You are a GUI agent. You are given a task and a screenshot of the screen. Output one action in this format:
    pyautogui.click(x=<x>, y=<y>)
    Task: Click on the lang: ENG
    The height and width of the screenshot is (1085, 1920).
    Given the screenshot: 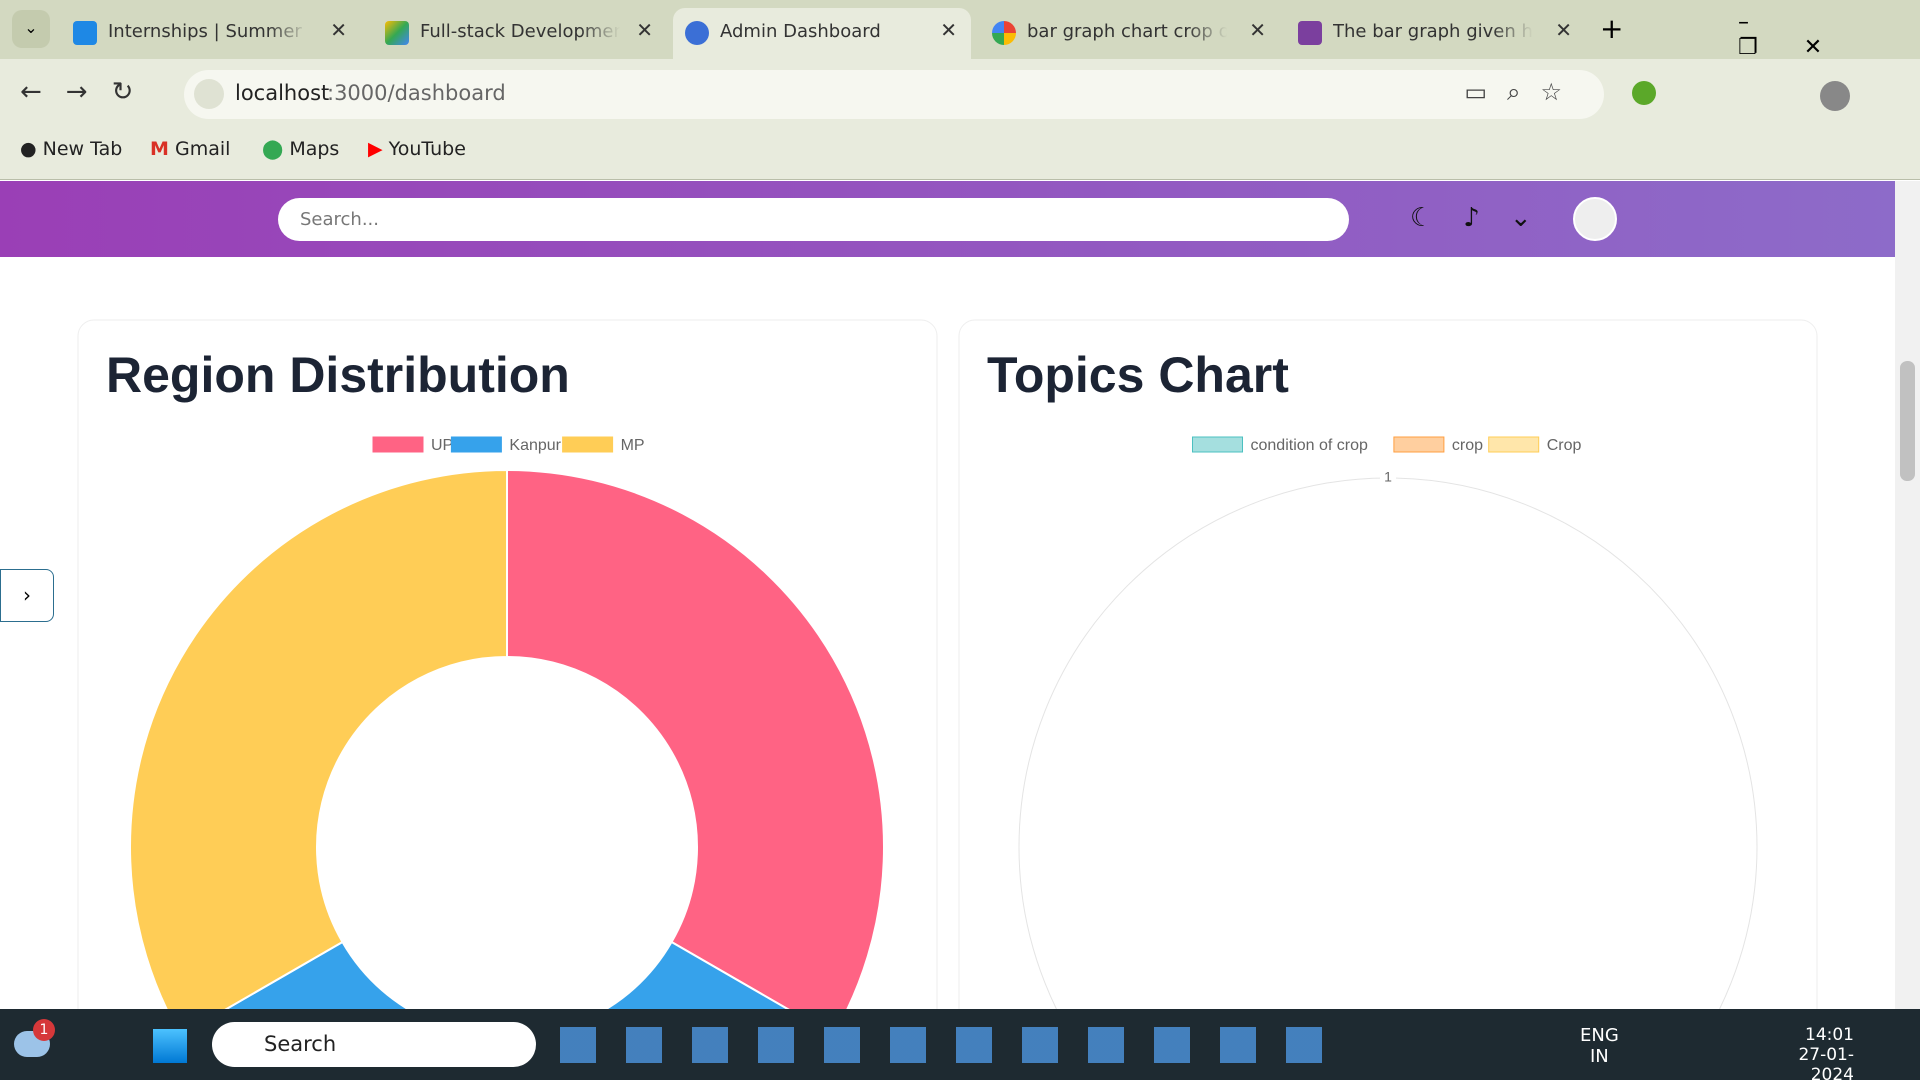 What is the action you would take?
    pyautogui.click(x=1599, y=1035)
    